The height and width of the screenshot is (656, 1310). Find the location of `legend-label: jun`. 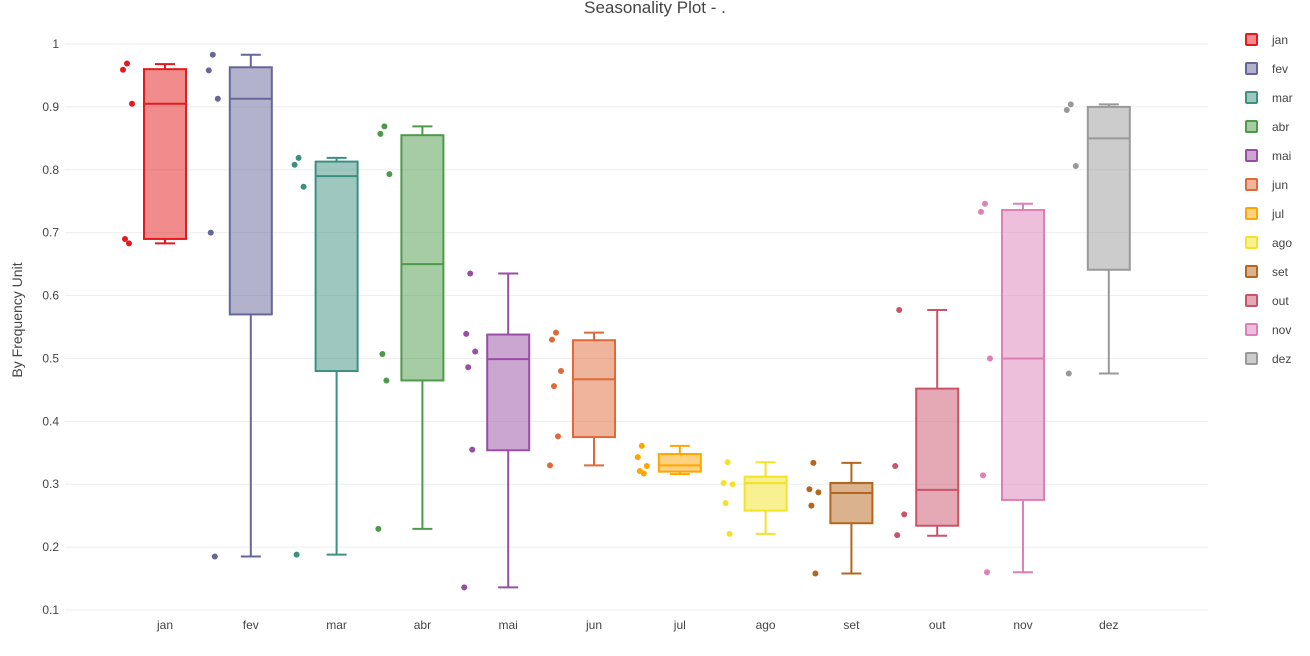

legend-label: jun is located at coordinates (1279, 185).